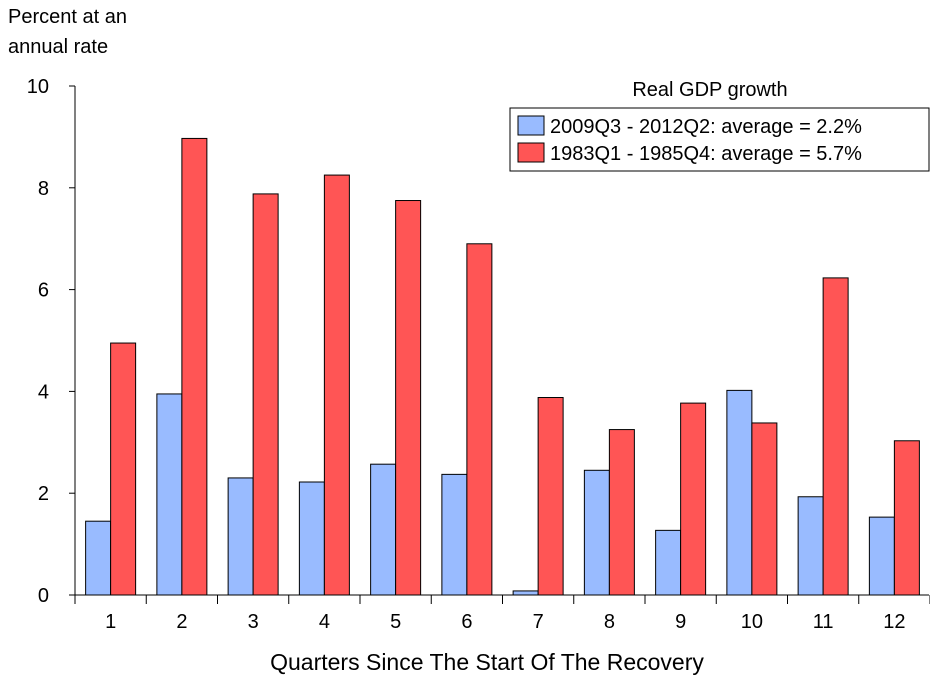 The height and width of the screenshot is (681, 930). I want to click on y-tick-label: 4, so click(43, 392).